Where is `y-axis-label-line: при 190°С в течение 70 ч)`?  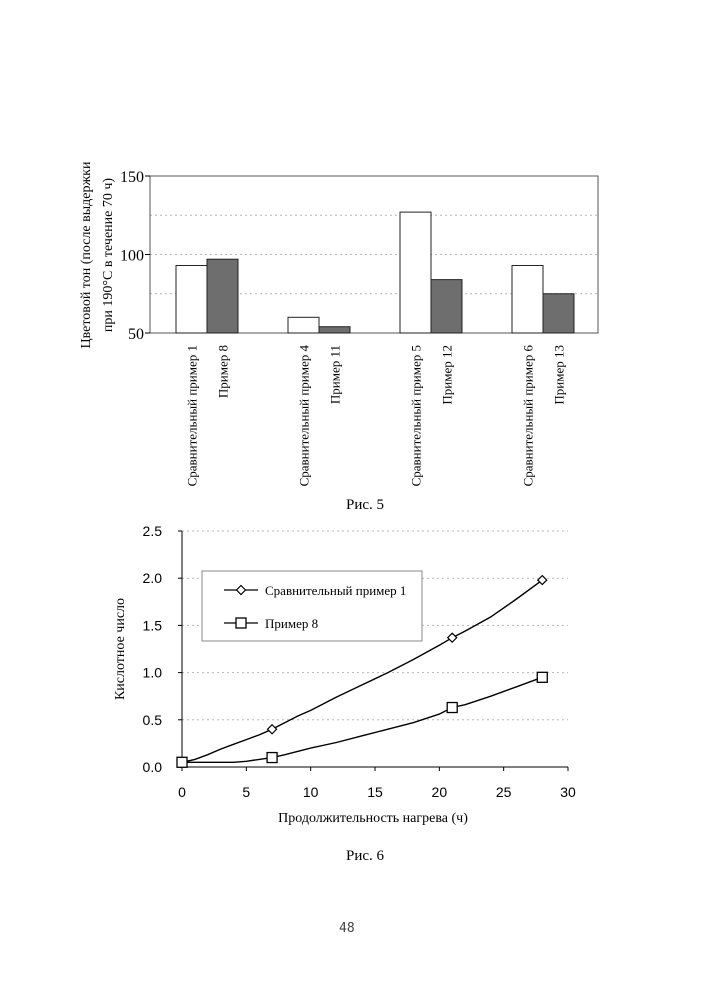
y-axis-label-line: при 190°С в течение 70 ч) is located at coordinates (108, 255).